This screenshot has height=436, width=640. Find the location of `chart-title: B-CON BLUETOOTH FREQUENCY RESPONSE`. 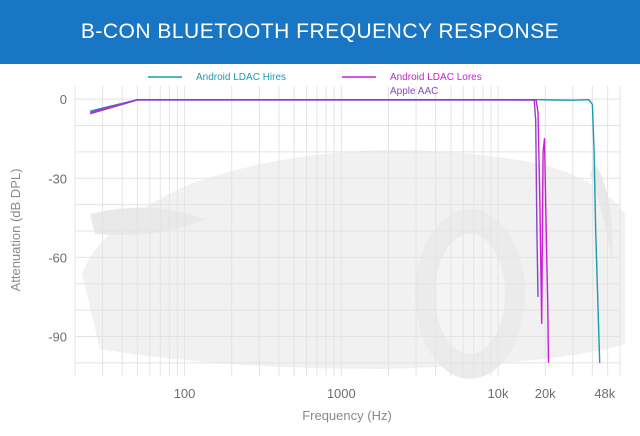

chart-title: B-CON BLUETOOTH FREQUENCY RESPONSE is located at coordinates (320, 31).